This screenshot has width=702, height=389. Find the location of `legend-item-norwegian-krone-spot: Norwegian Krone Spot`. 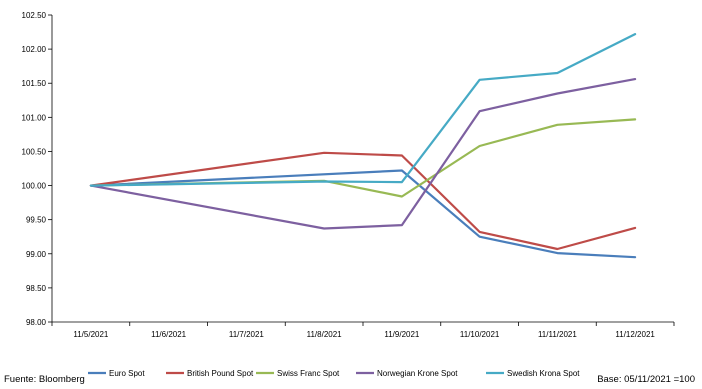

legend-item-norwegian-krone-spot: Norwegian Krone Spot is located at coordinates (407, 373).